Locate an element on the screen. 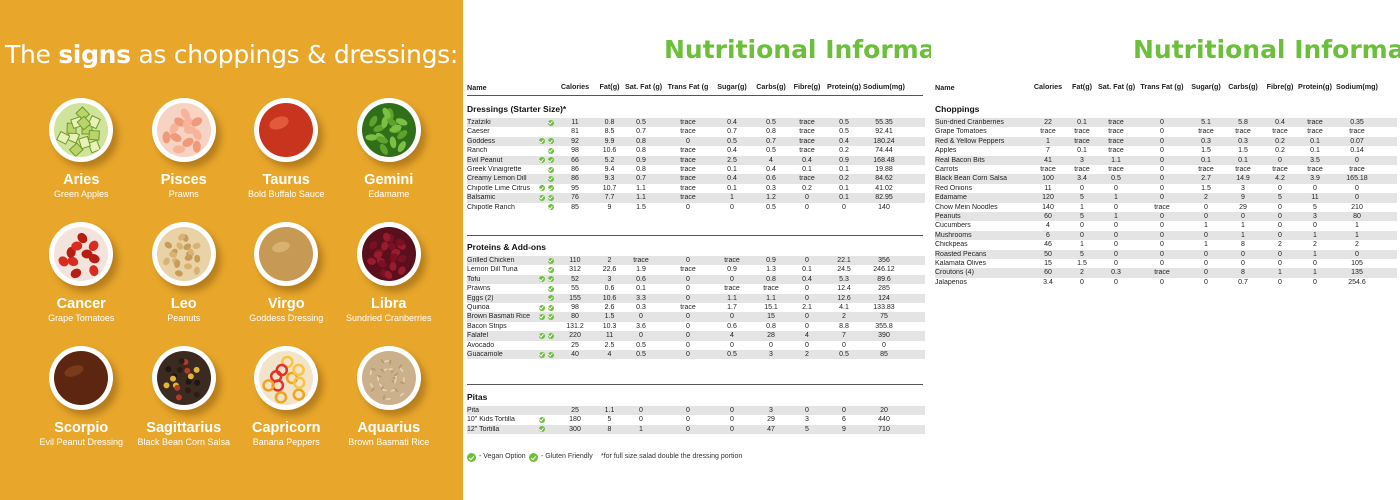 This screenshot has width=1400, height=500. cell-value: 135 is located at coordinates (1357, 273).